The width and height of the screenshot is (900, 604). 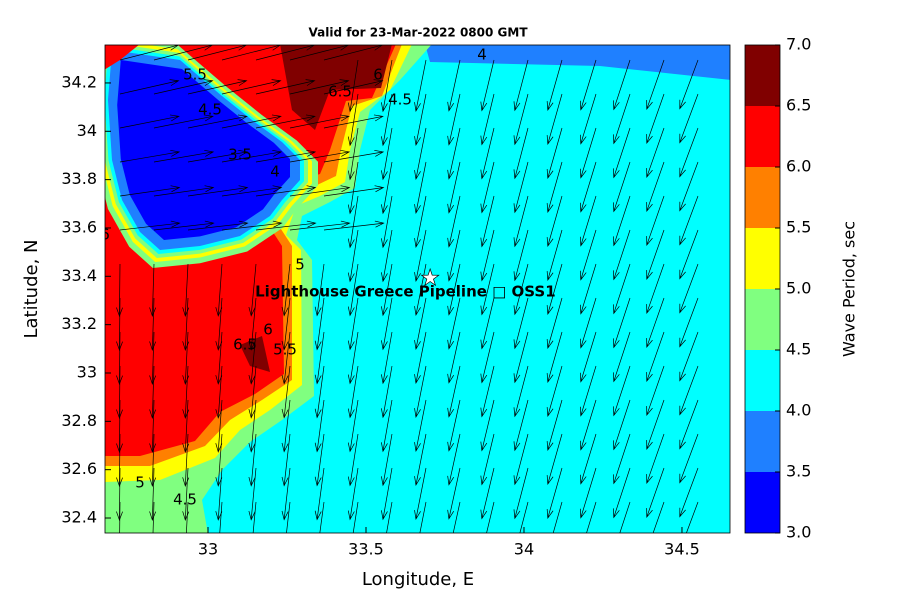 I want to click on site-marker, so click(x=430, y=277).